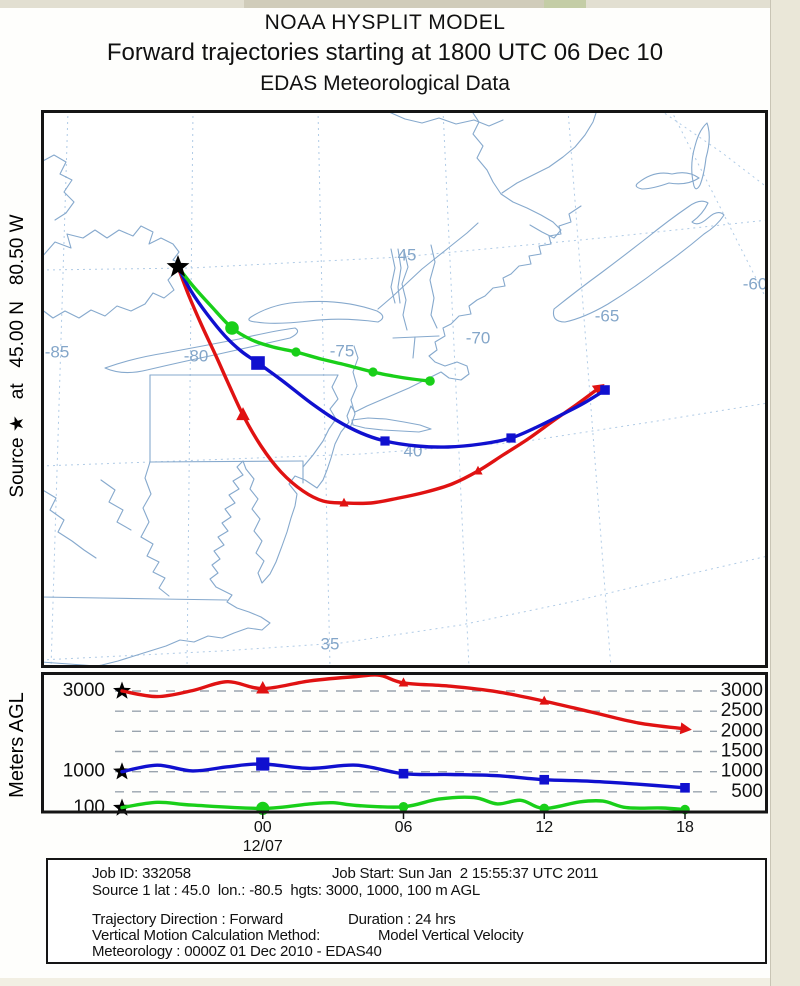 Image resolution: width=800 pixels, height=986 pixels. What do you see at coordinates (742, 690) in the screenshot?
I see `altitude-right-axis-label: 3000` at bounding box center [742, 690].